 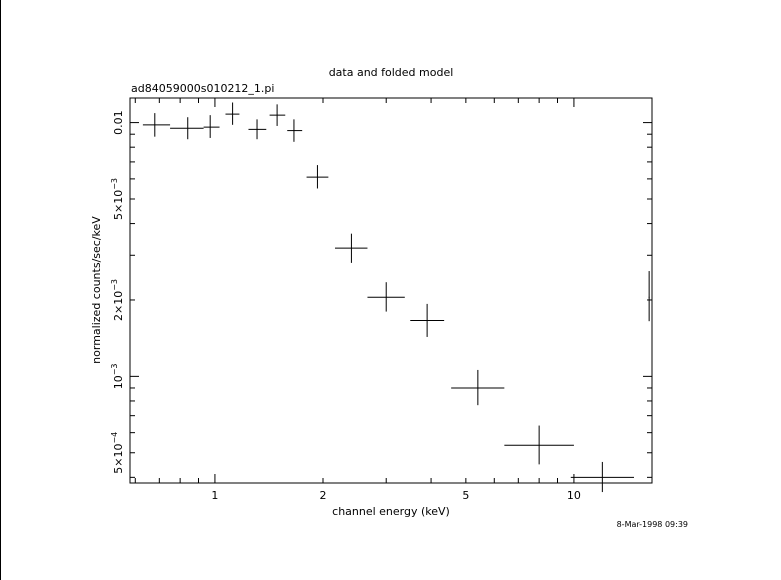 I want to click on y-tick-label: 5×10−3, so click(x=117, y=199).